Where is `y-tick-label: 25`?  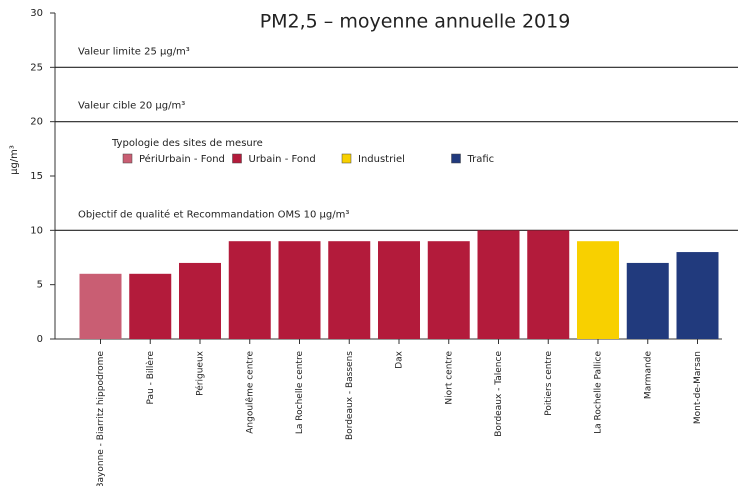 y-tick-label: 25 is located at coordinates (36, 67).